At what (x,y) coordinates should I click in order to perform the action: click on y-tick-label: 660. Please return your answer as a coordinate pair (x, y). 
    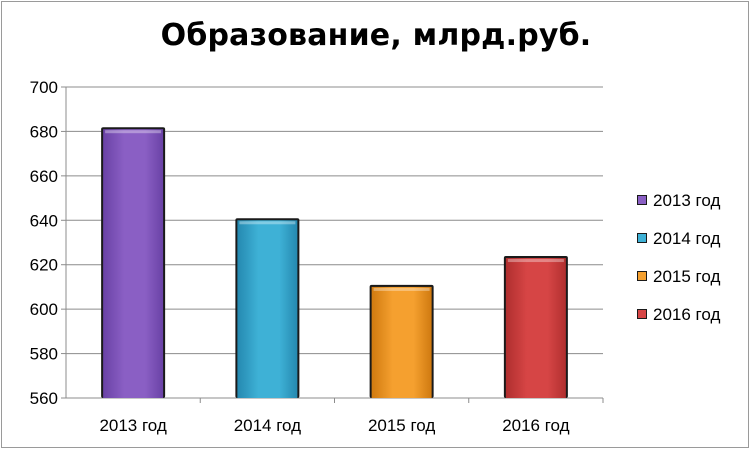
    Looking at the image, I should click on (44, 176).